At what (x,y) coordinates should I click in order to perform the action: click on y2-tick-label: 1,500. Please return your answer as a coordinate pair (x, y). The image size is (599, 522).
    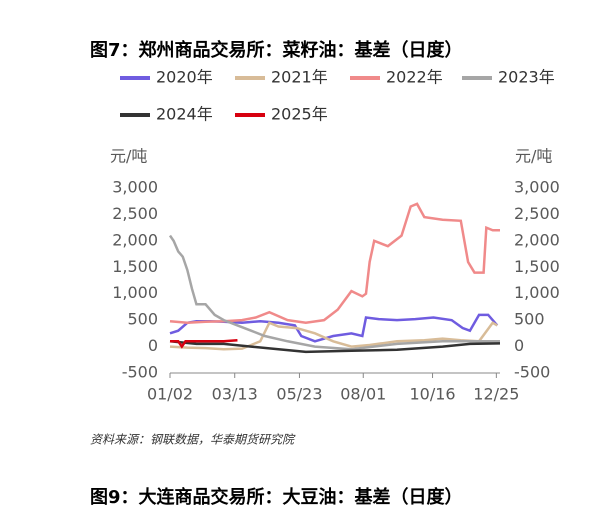
    Looking at the image, I should click on (537, 266).